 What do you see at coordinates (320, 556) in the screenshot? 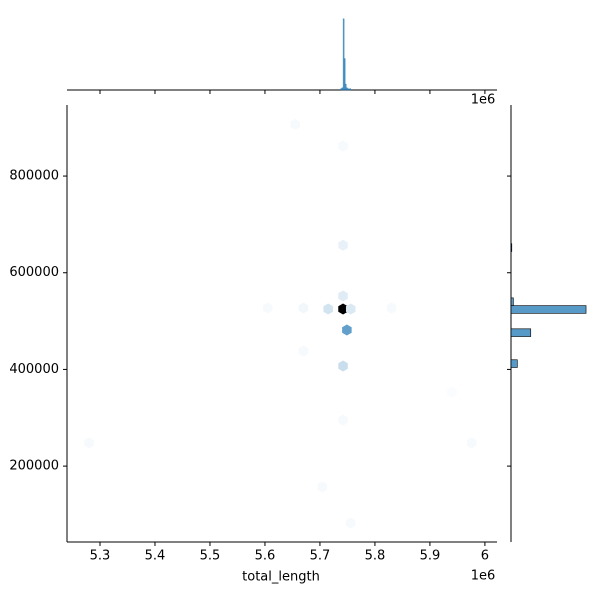
I see `x-tick-label: 5.7` at bounding box center [320, 556].